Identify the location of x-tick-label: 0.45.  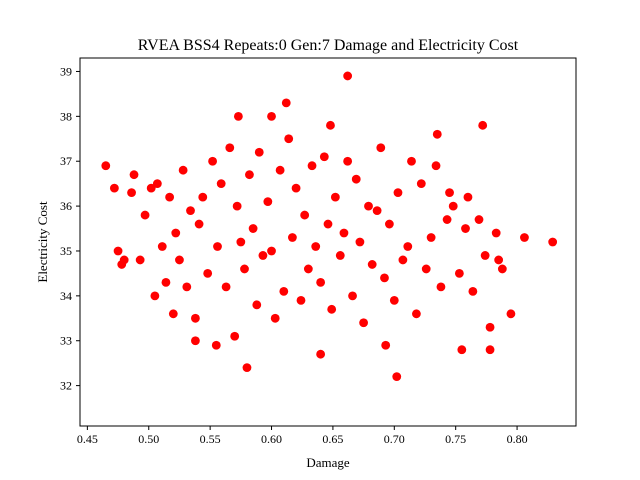
(87, 439).